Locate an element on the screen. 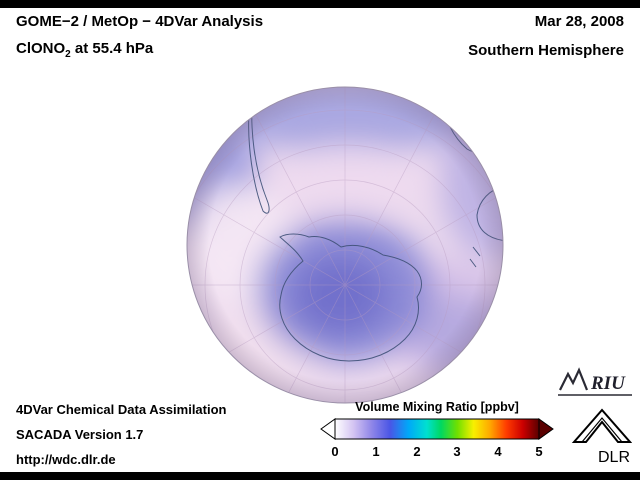 The width and height of the screenshot is (640, 480). credit-line-2: SACADA Version 1.7 is located at coordinates (80, 434).